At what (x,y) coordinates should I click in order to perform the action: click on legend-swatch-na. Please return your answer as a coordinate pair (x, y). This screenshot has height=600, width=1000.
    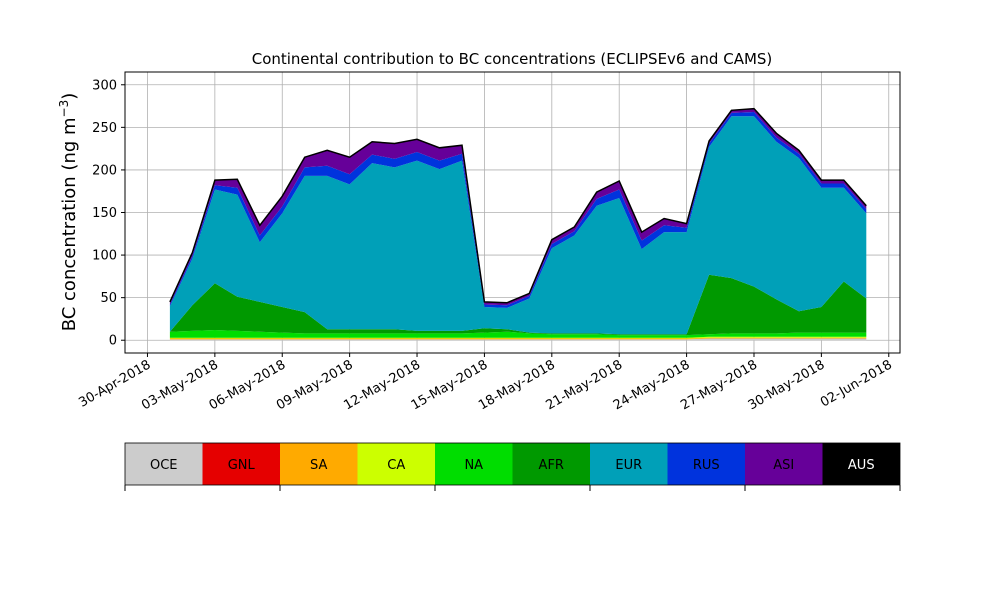
    Looking at the image, I should click on (474, 464).